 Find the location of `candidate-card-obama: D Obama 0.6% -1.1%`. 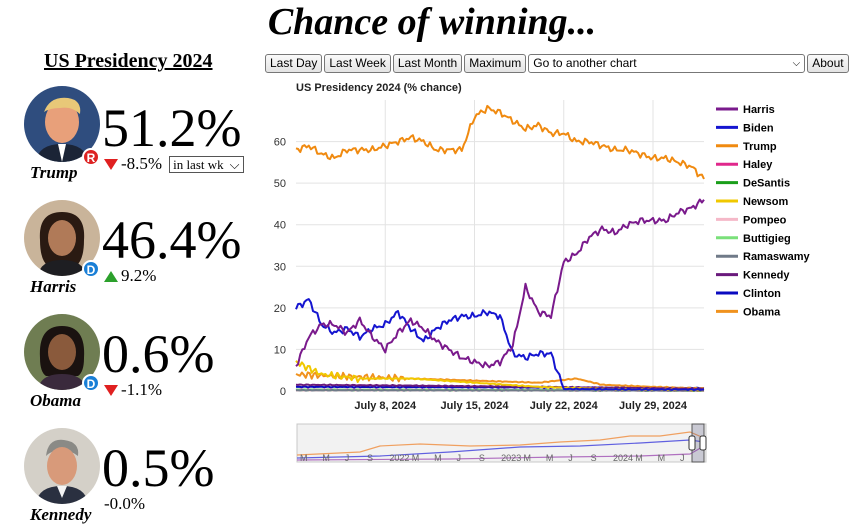

candidate-card-obama: D Obama 0.6% -1.1% is located at coordinates (144, 369).